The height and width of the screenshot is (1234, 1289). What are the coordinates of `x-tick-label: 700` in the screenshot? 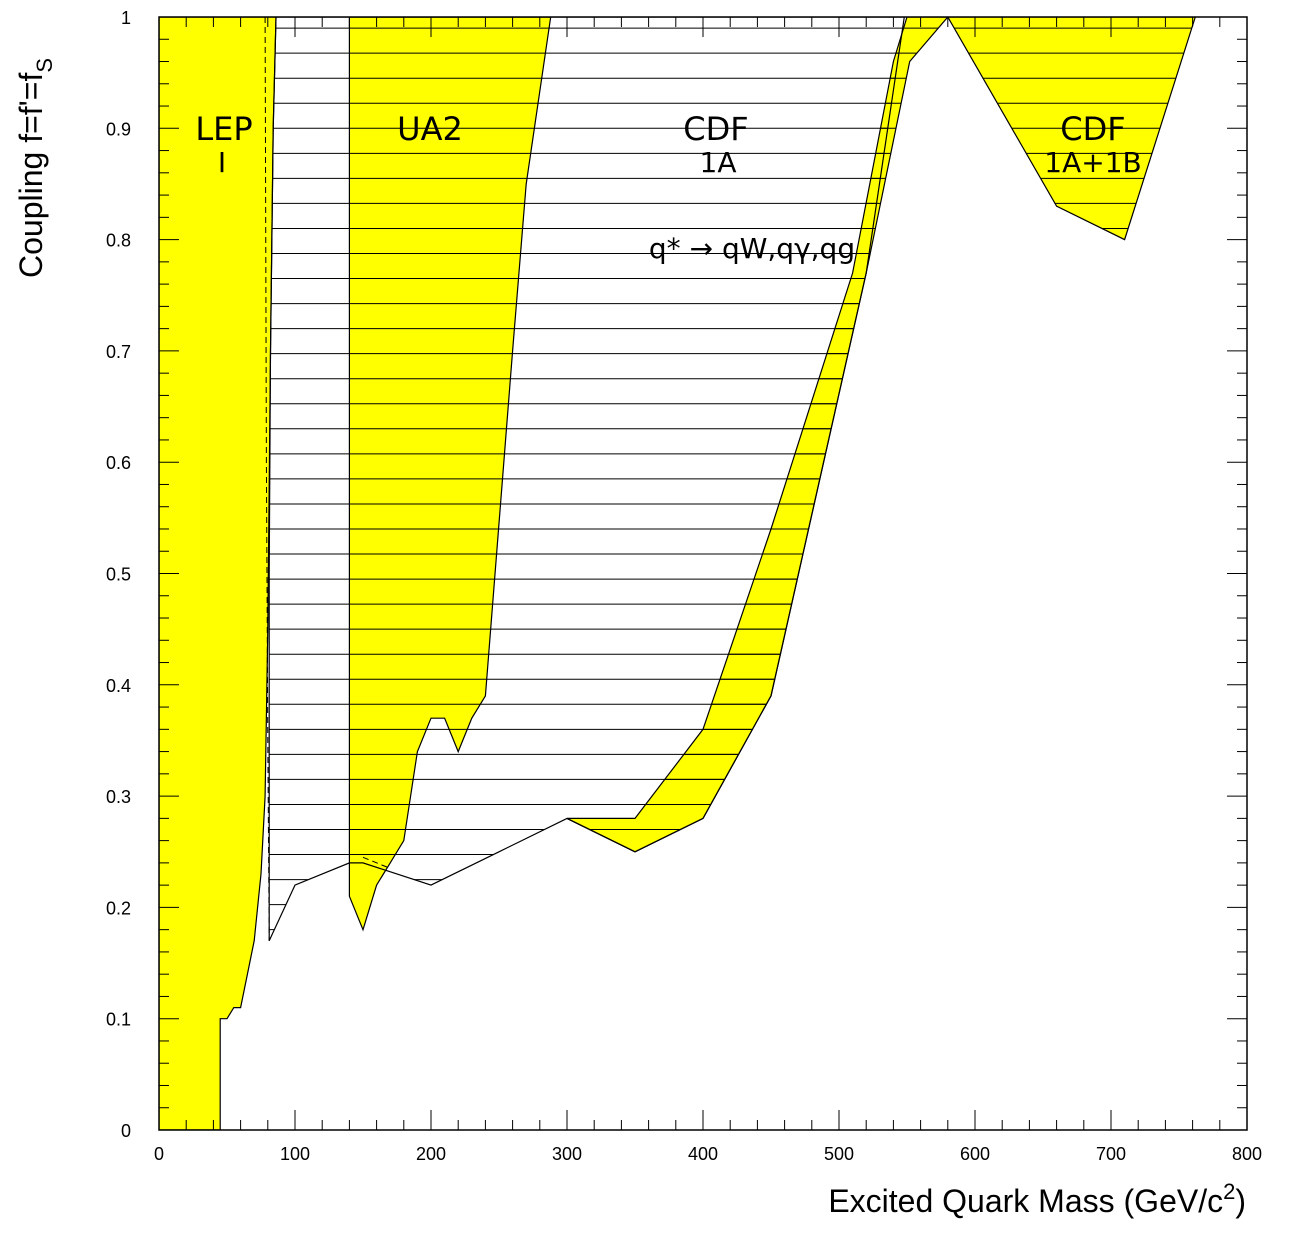 It's located at (1111, 1154).